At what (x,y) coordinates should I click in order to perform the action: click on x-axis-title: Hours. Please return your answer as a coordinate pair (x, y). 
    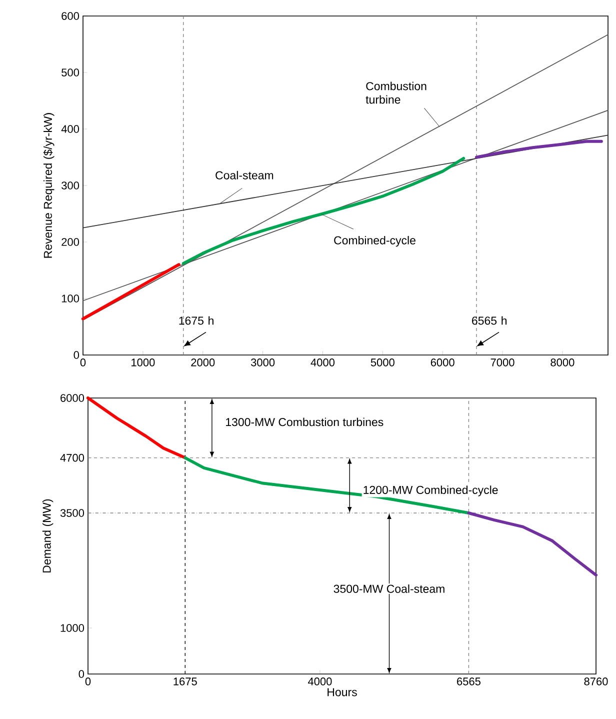
    Looking at the image, I should click on (342, 692).